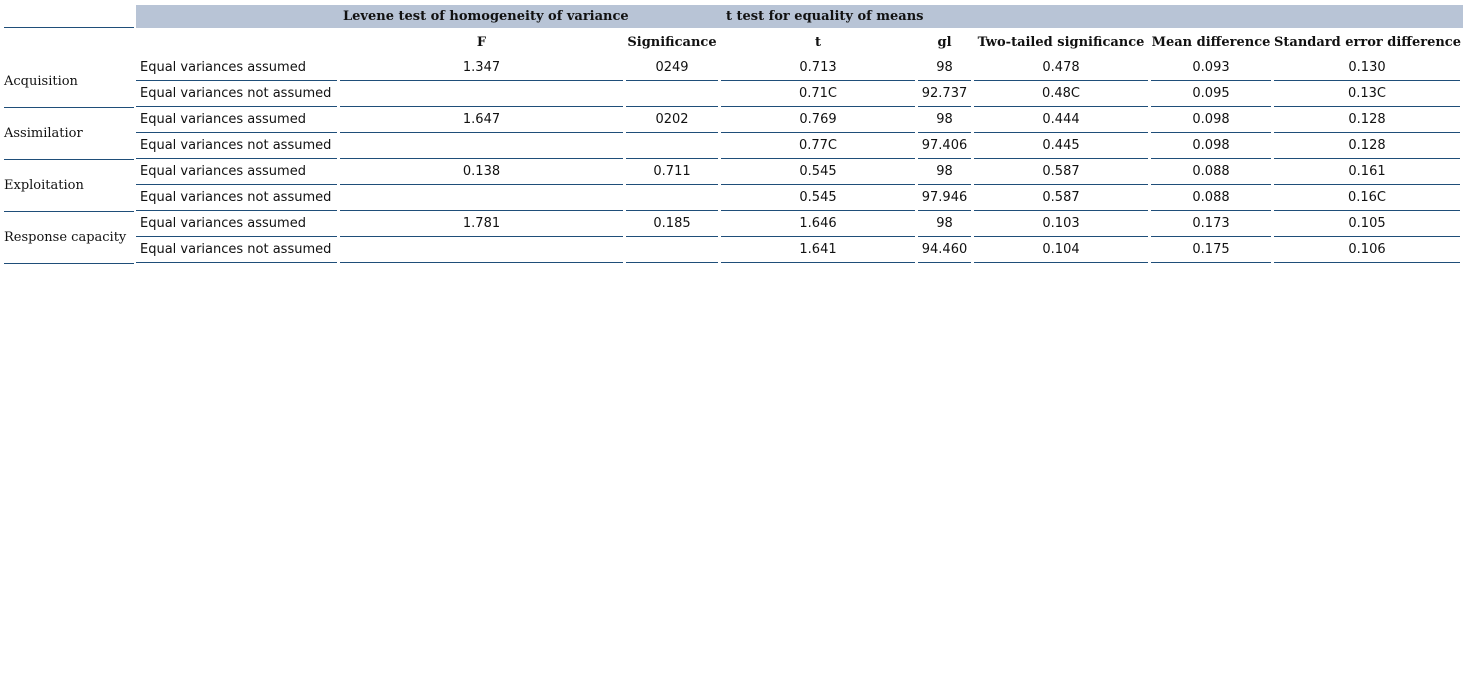 The width and height of the screenshot is (1467, 675). I want to click on levene-title: Levene test of homogeneity of variance, so click(486, 16).